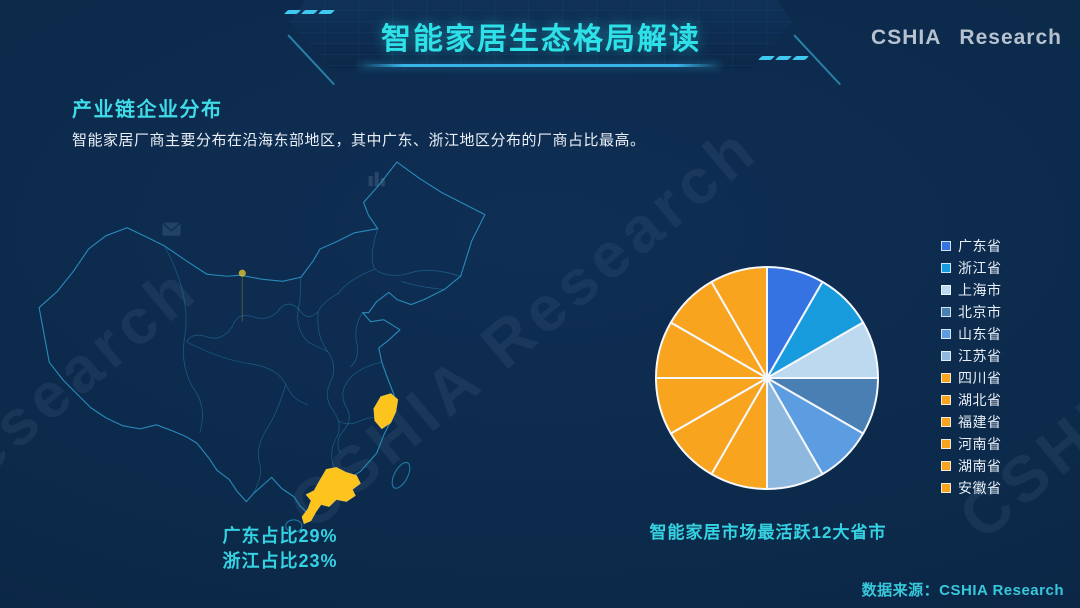 This screenshot has height=608, width=1080. Describe the element at coordinates (980, 399) in the screenshot. I see `legend-label: 湖北省` at that location.